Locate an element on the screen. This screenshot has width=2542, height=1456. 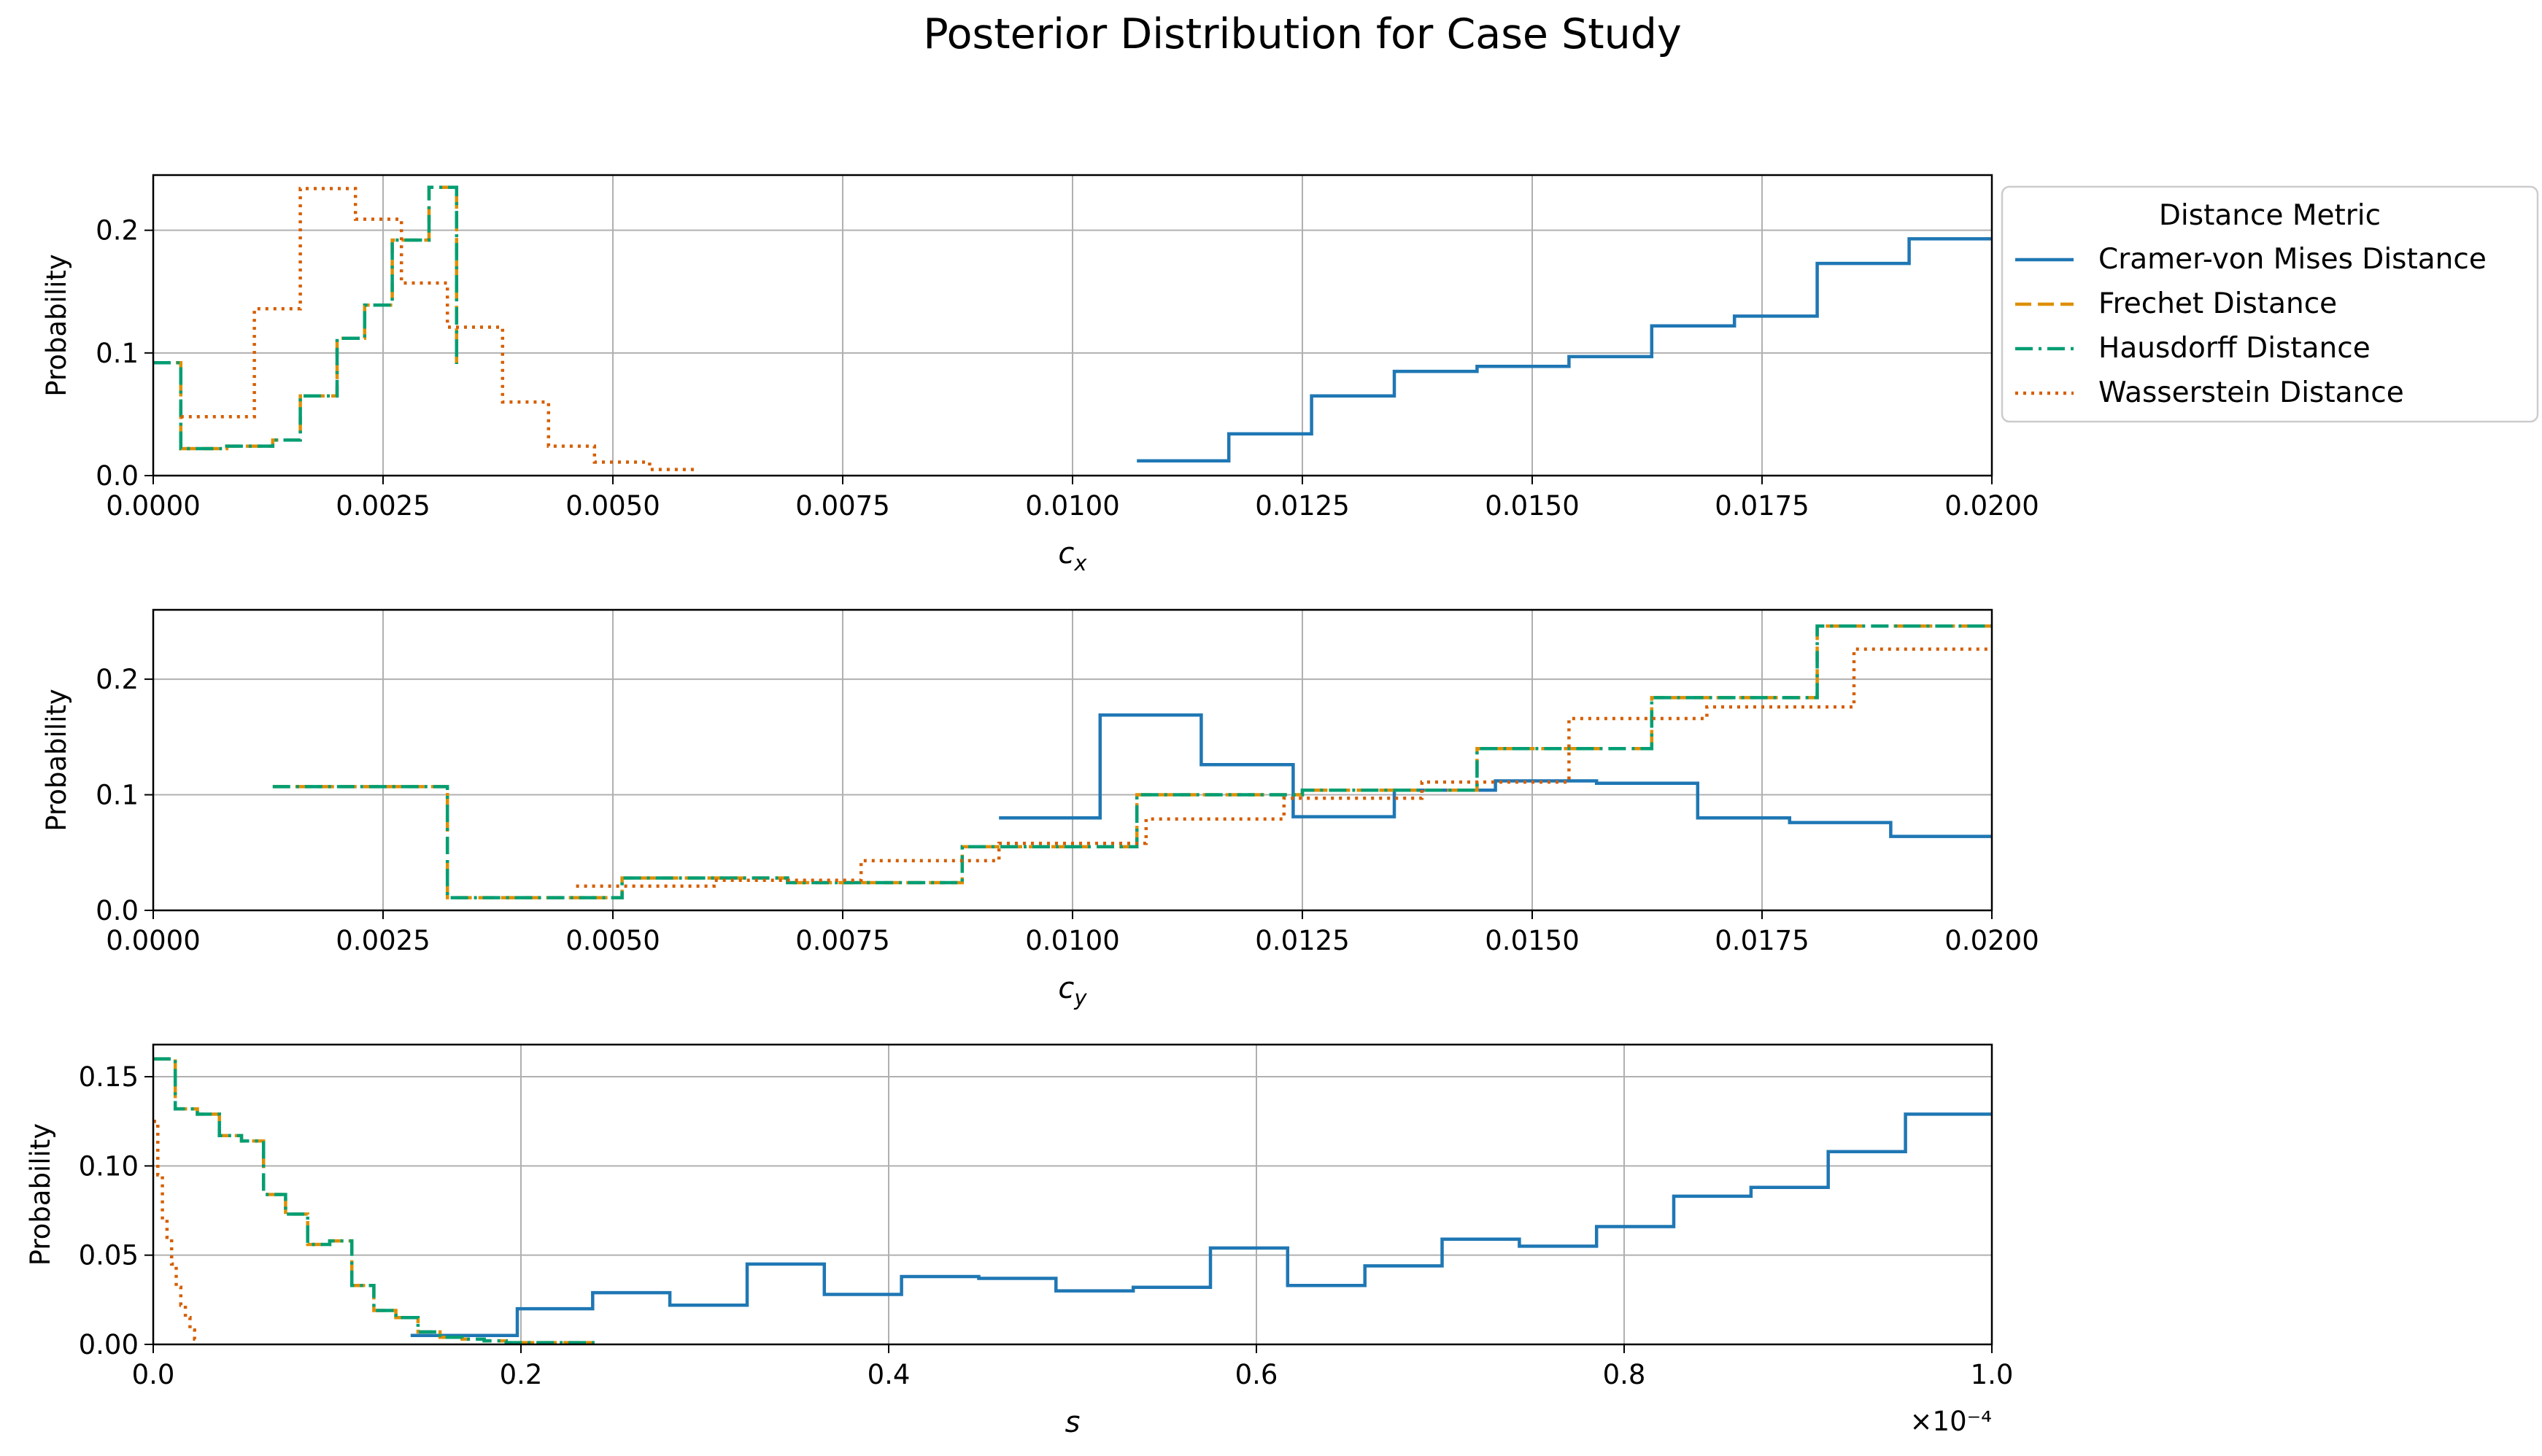
legend-entry-label: Frechet Distance is located at coordinates (2217, 303).